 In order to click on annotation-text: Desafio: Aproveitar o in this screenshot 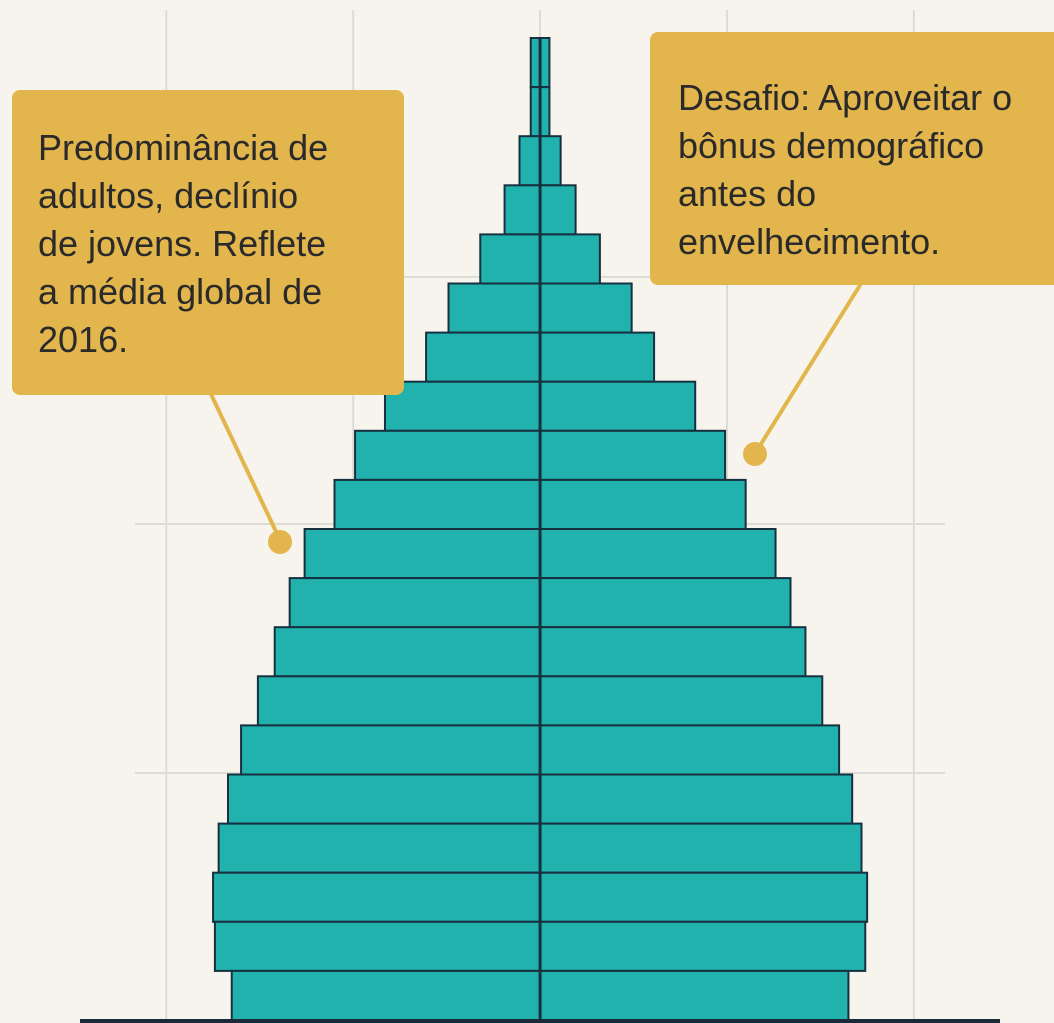, I will do `click(845, 97)`.